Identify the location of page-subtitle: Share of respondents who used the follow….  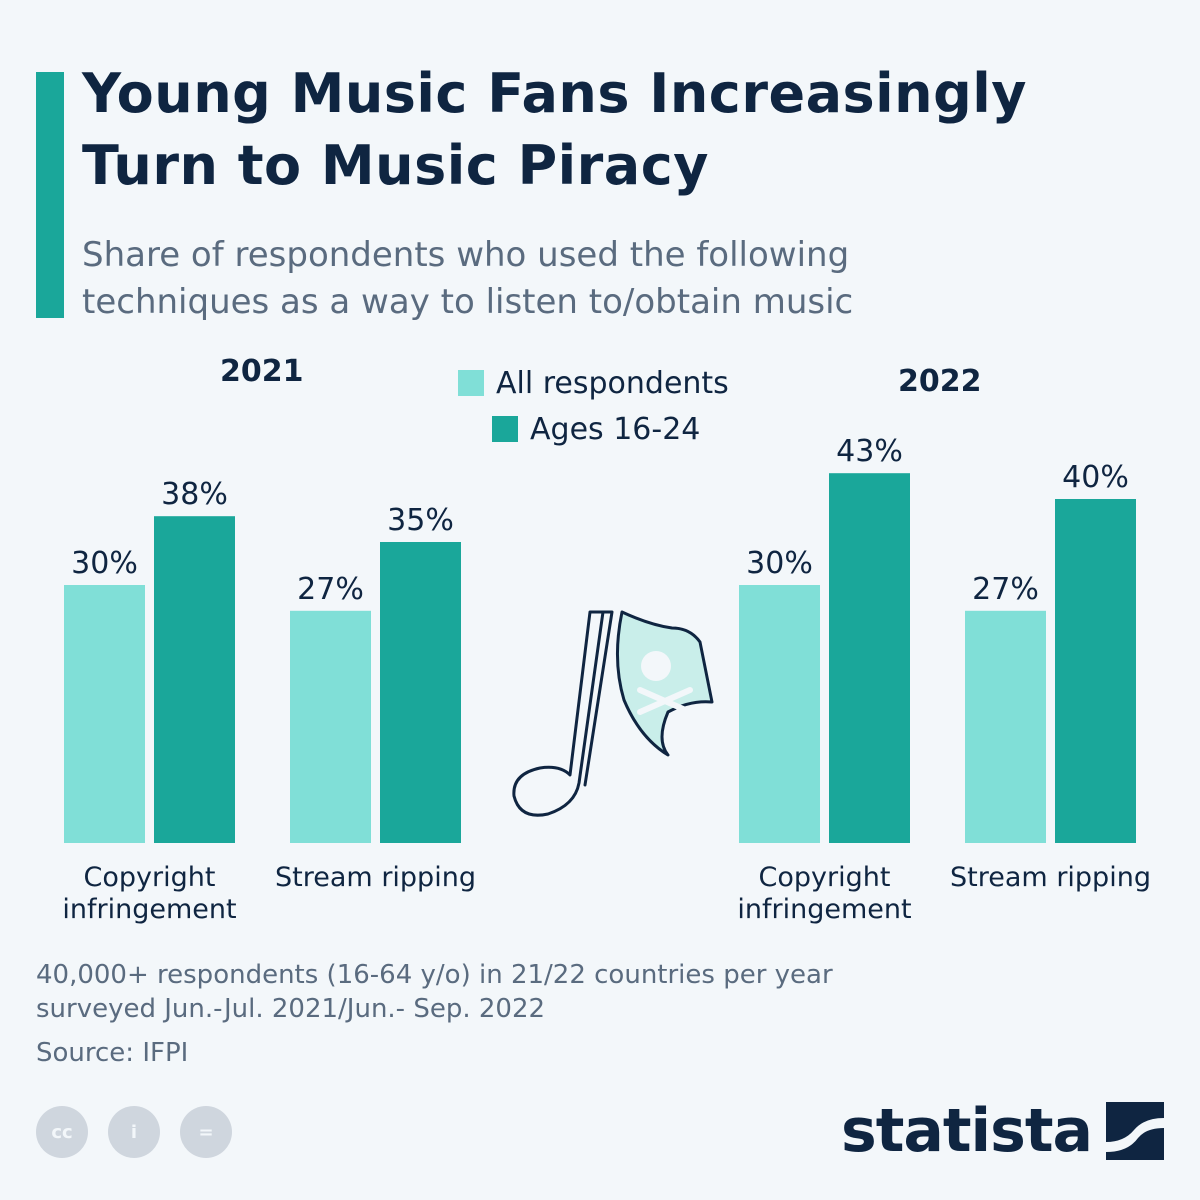
(468, 278).